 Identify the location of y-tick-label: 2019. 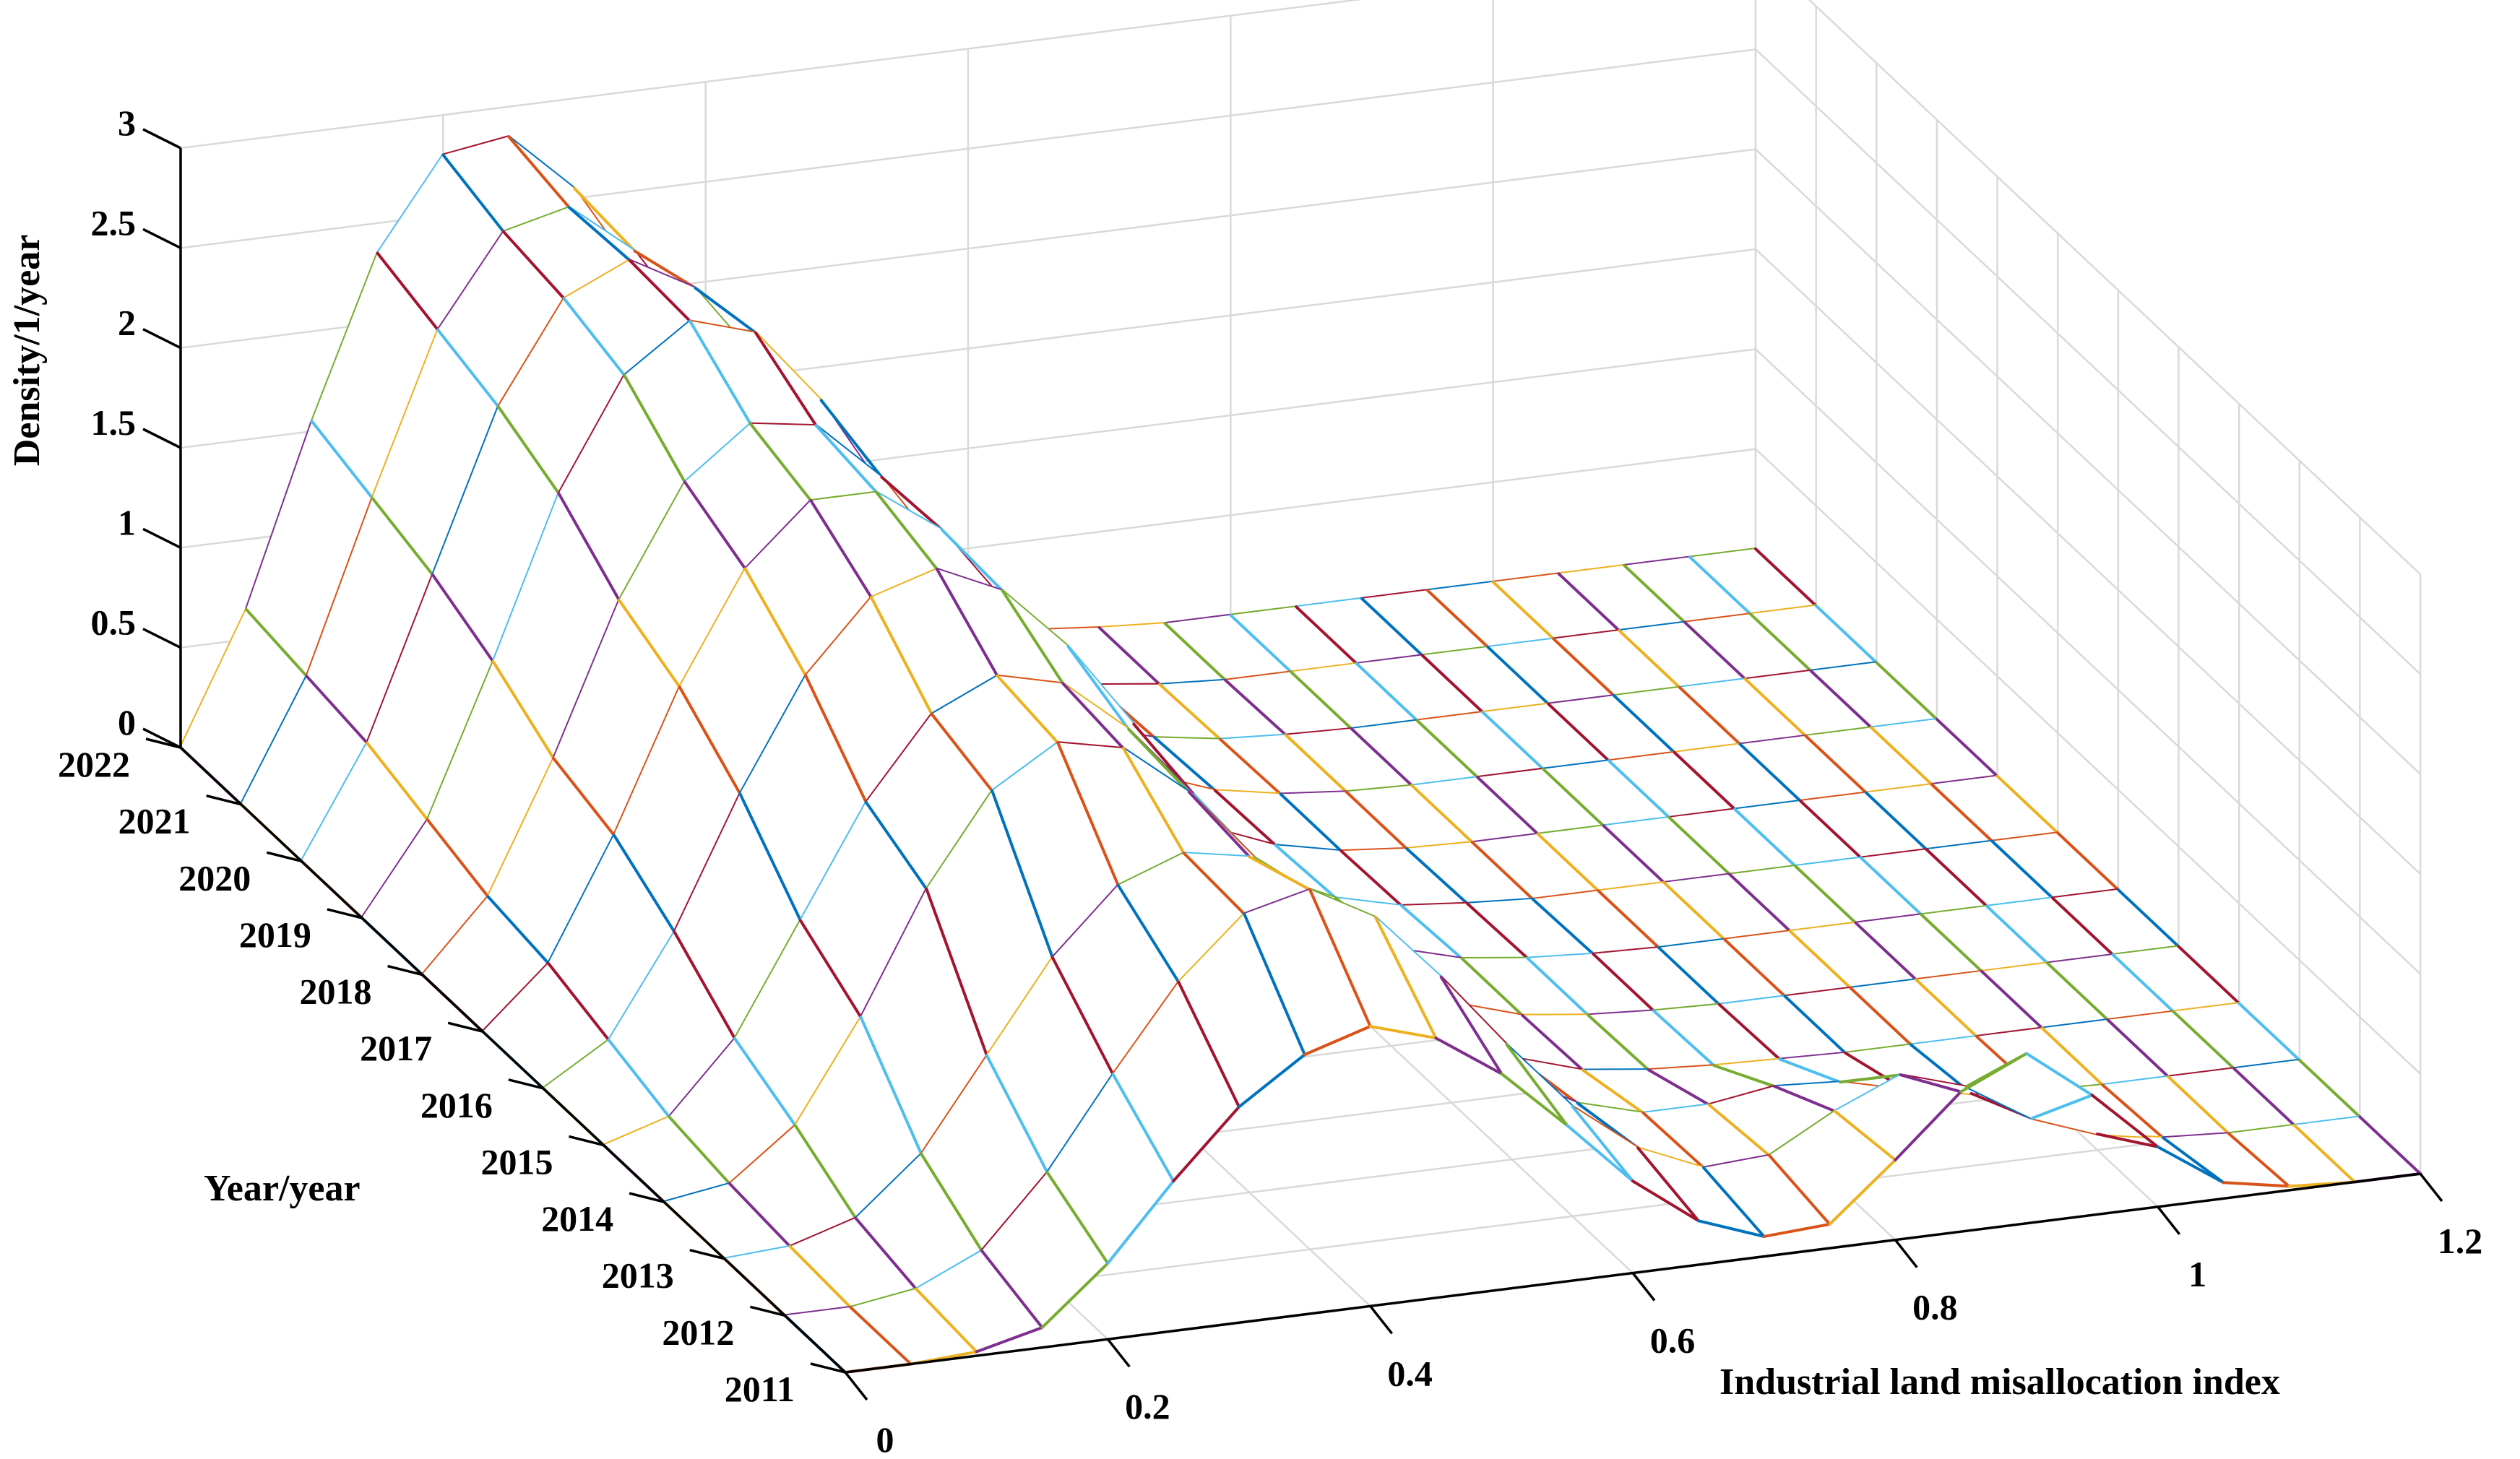
(275, 934).